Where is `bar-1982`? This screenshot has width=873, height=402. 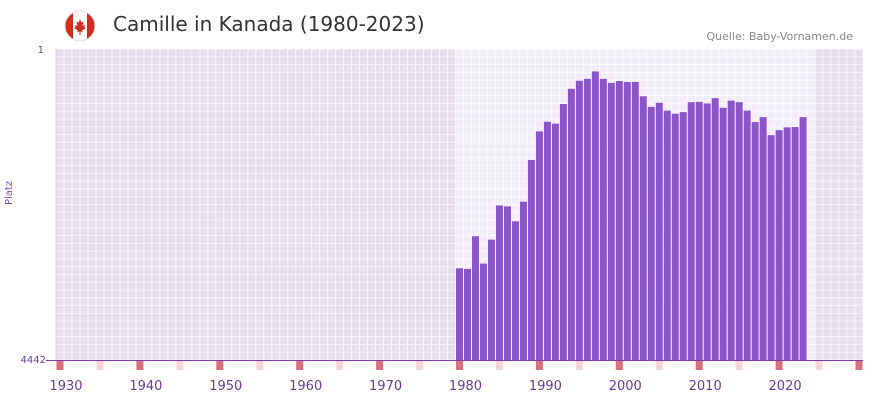
bar-1982 is located at coordinates (491, 299).